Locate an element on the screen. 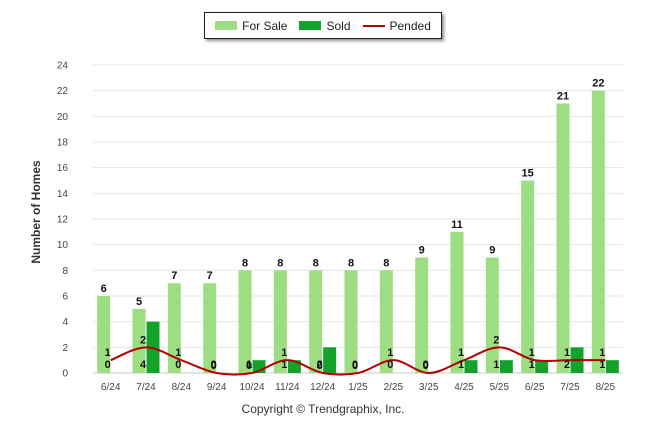 Image resolution: width=646 pixels, height=434 pixels. data-label-for-sale: 11 is located at coordinates (457, 225).